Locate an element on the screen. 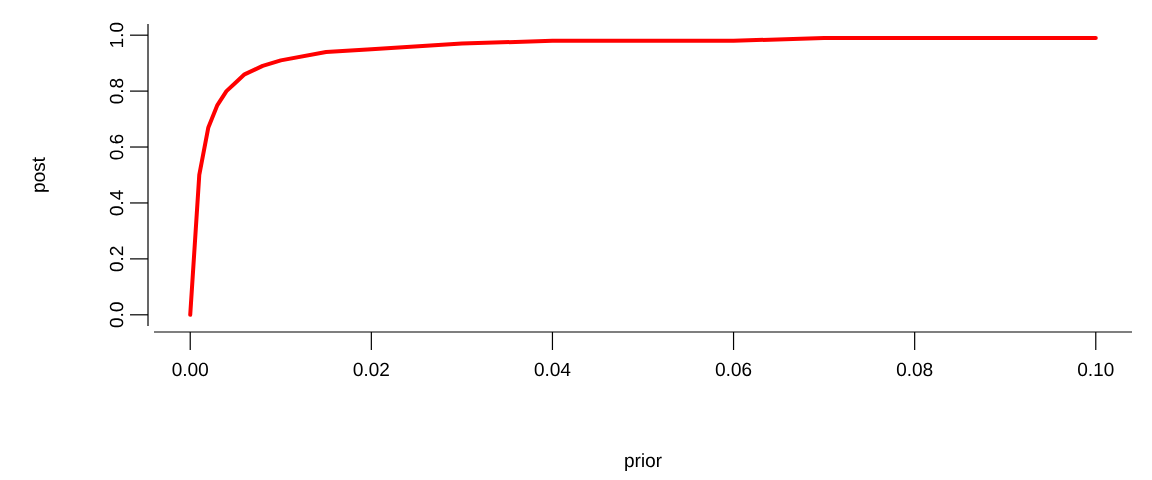 This screenshot has height=480, width=1152. x-tick-label: 0.00 is located at coordinates (190, 369).